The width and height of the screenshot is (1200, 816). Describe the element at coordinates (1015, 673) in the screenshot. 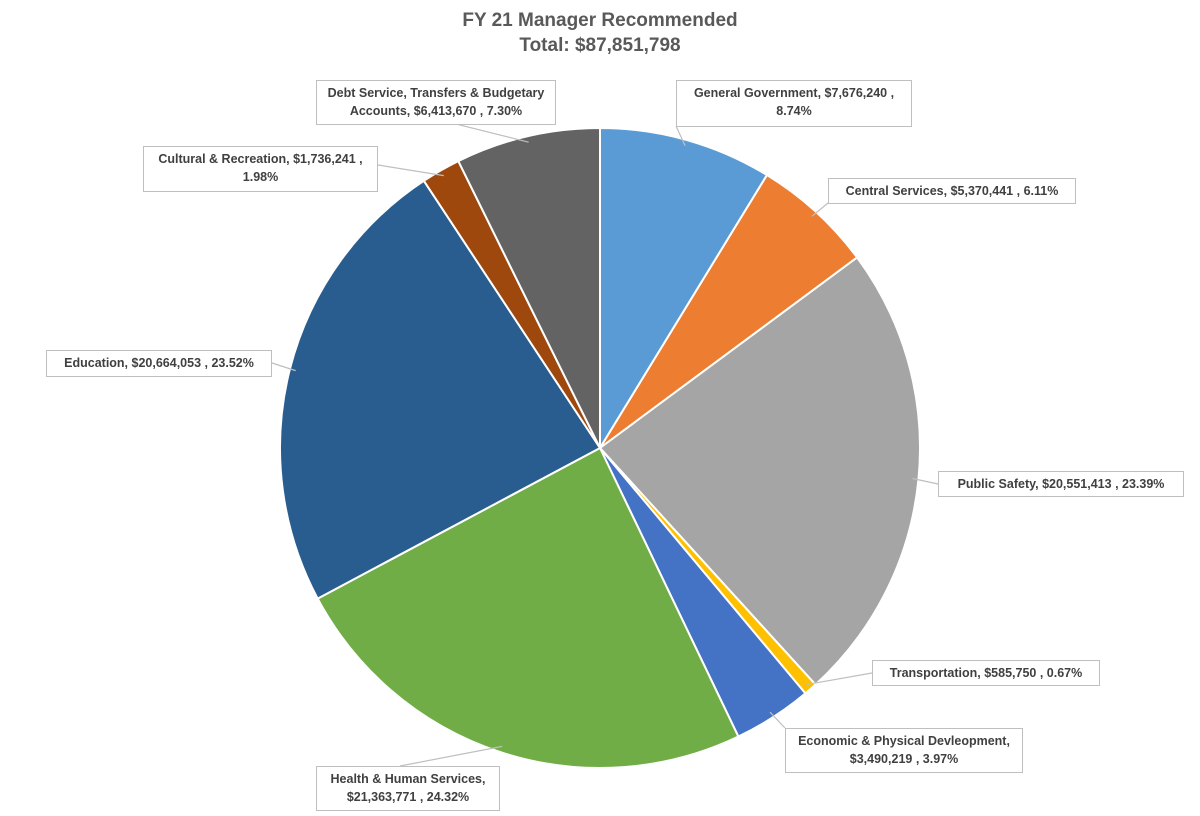

I see `label-value: $585,750 ,` at that location.